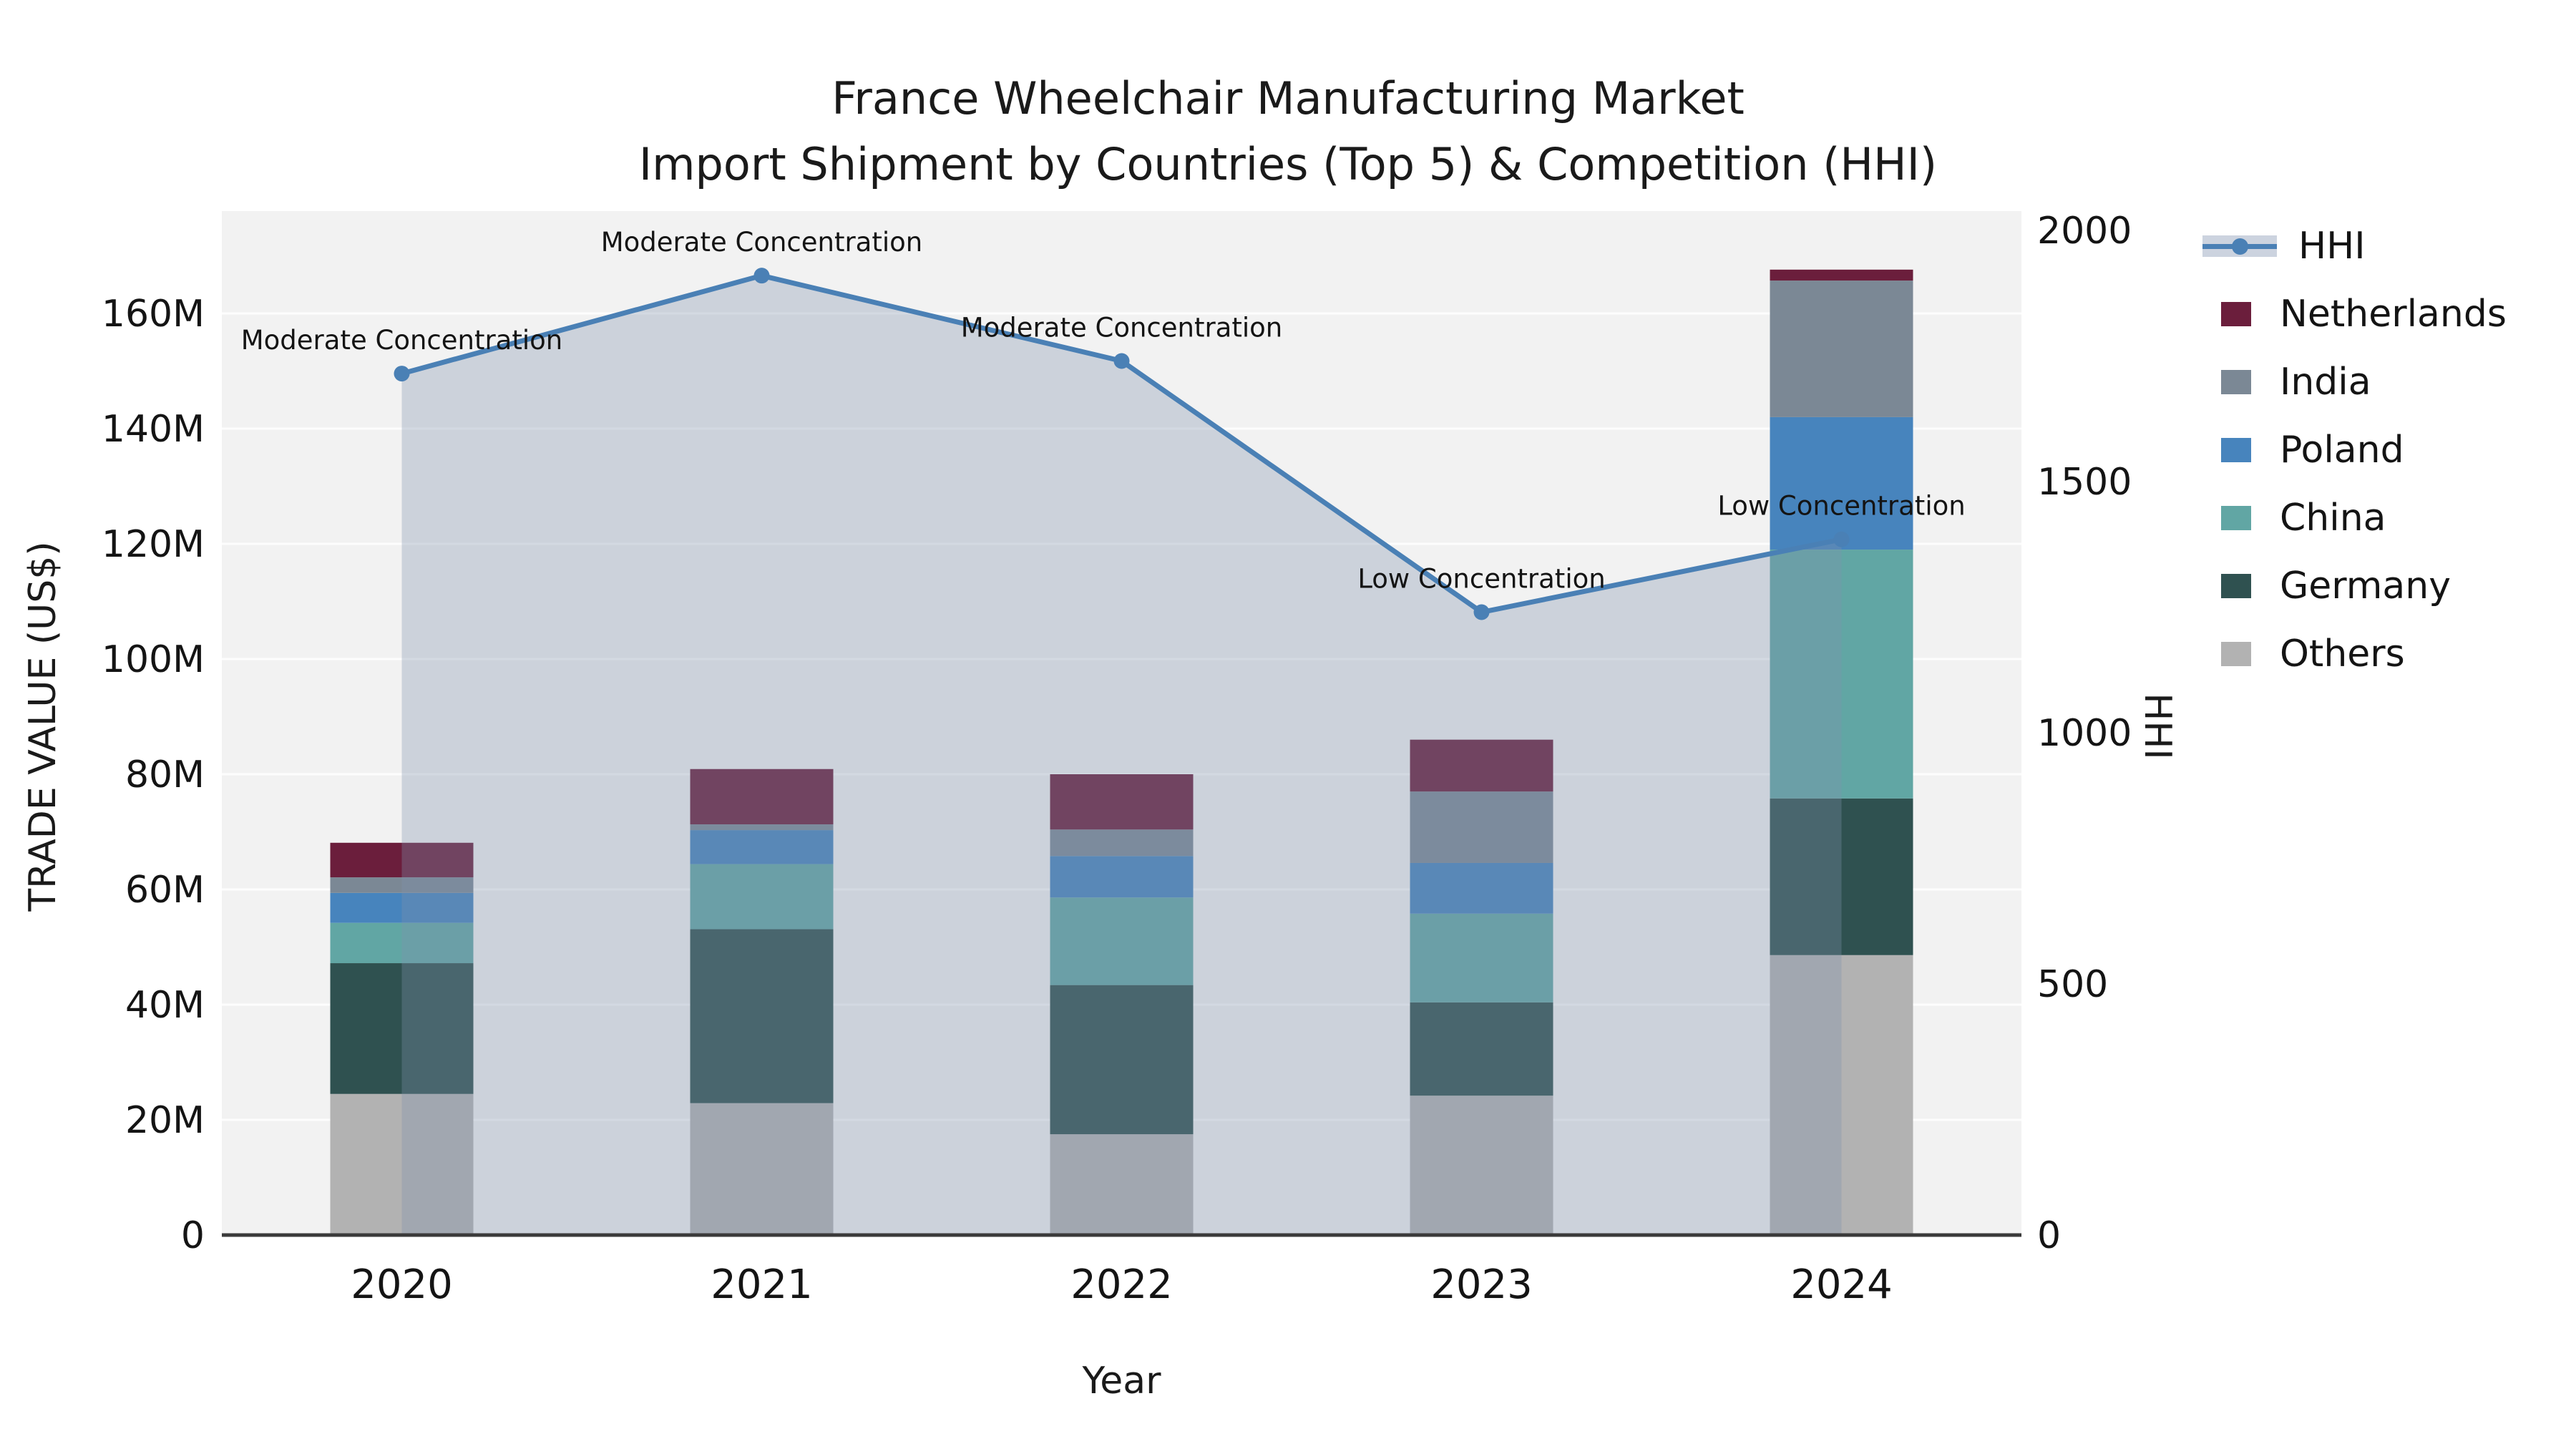 The height and width of the screenshot is (1449, 2576). I want to click on legend-label-china: China, so click(2333, 518).